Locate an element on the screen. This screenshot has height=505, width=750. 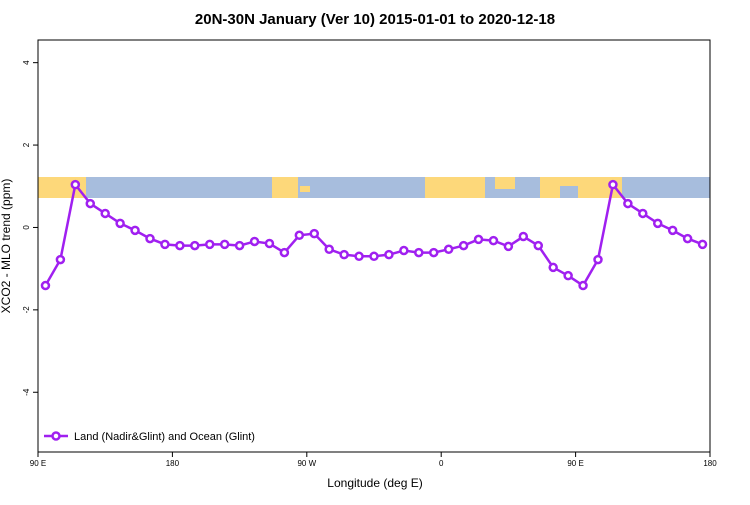
y-tick-label: 2 is located at coordinates (26, 144).